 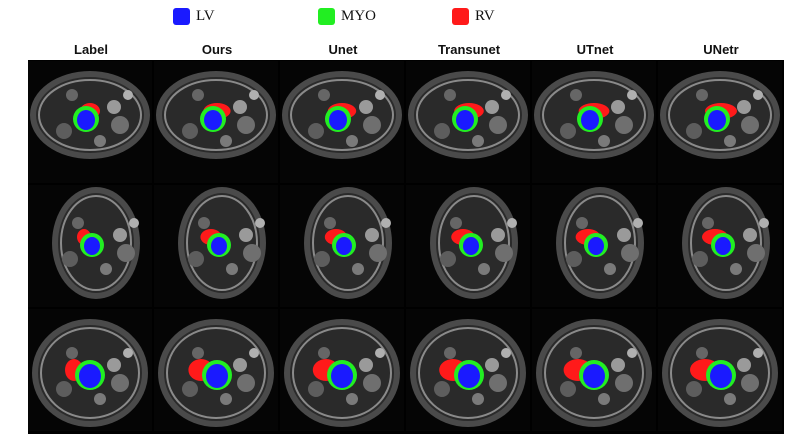 I want to click on mri-tile-label-row2, so click(x=90, y=246).